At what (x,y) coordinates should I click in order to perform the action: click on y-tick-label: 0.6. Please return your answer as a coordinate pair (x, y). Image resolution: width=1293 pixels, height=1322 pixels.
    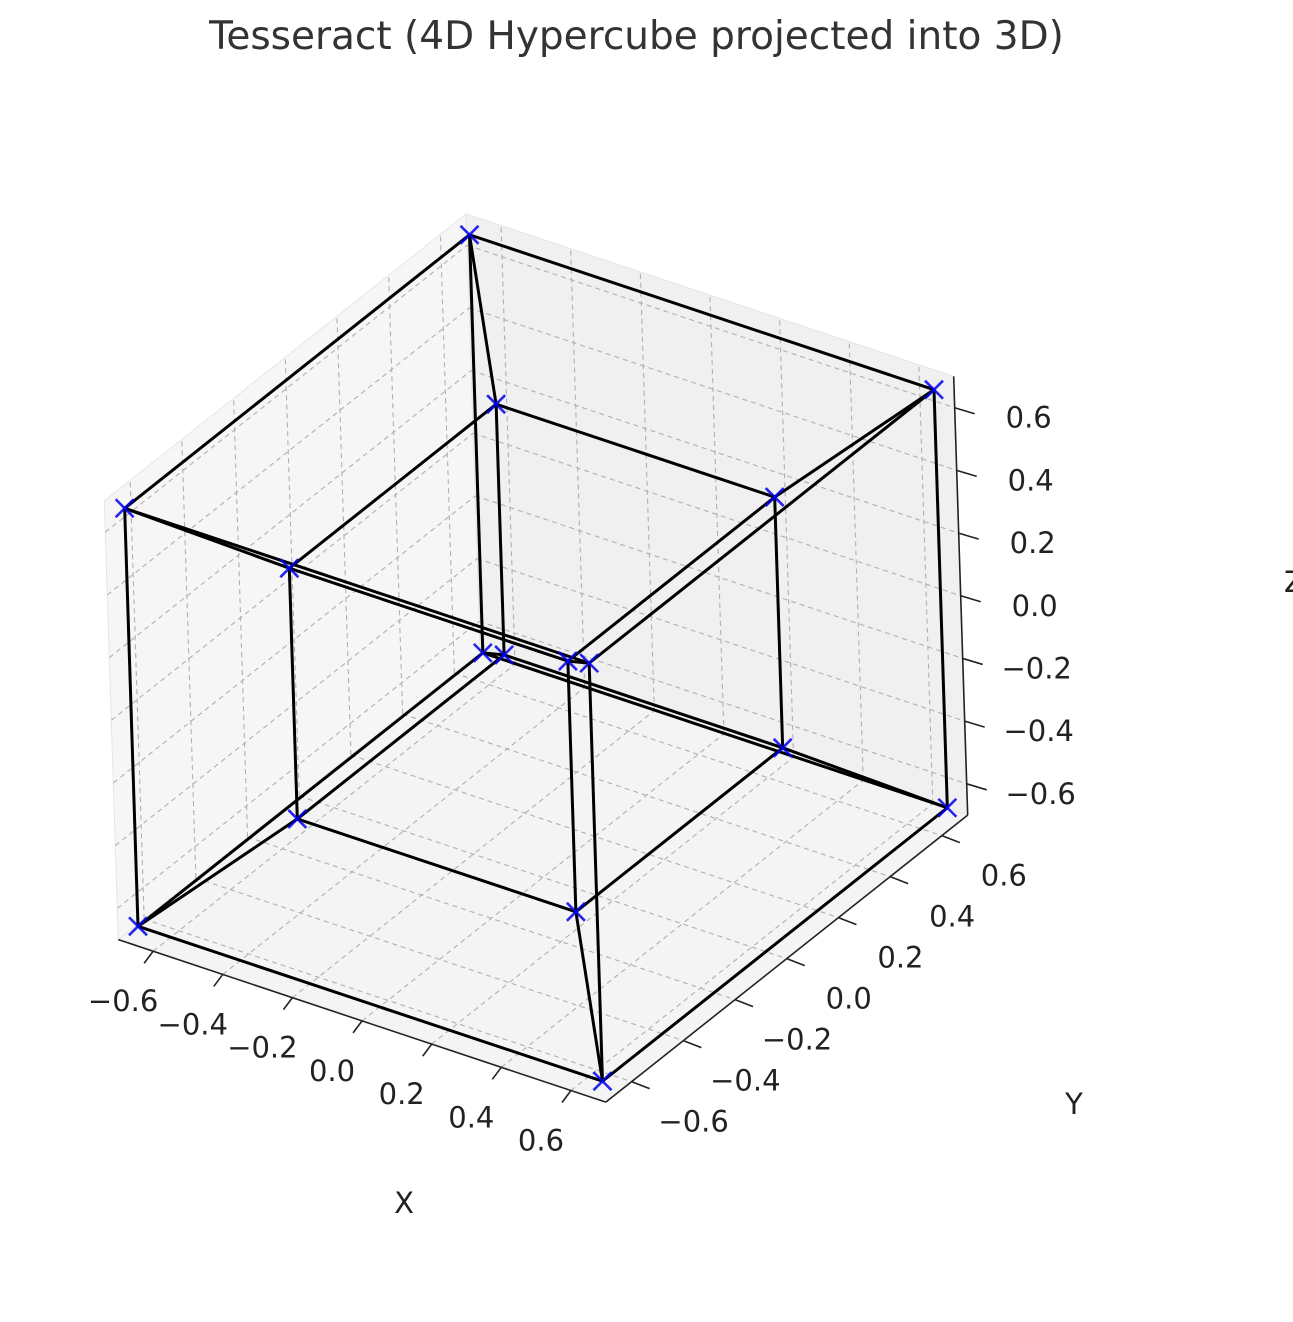
    Looking at the image, I should click on (1004, 876).